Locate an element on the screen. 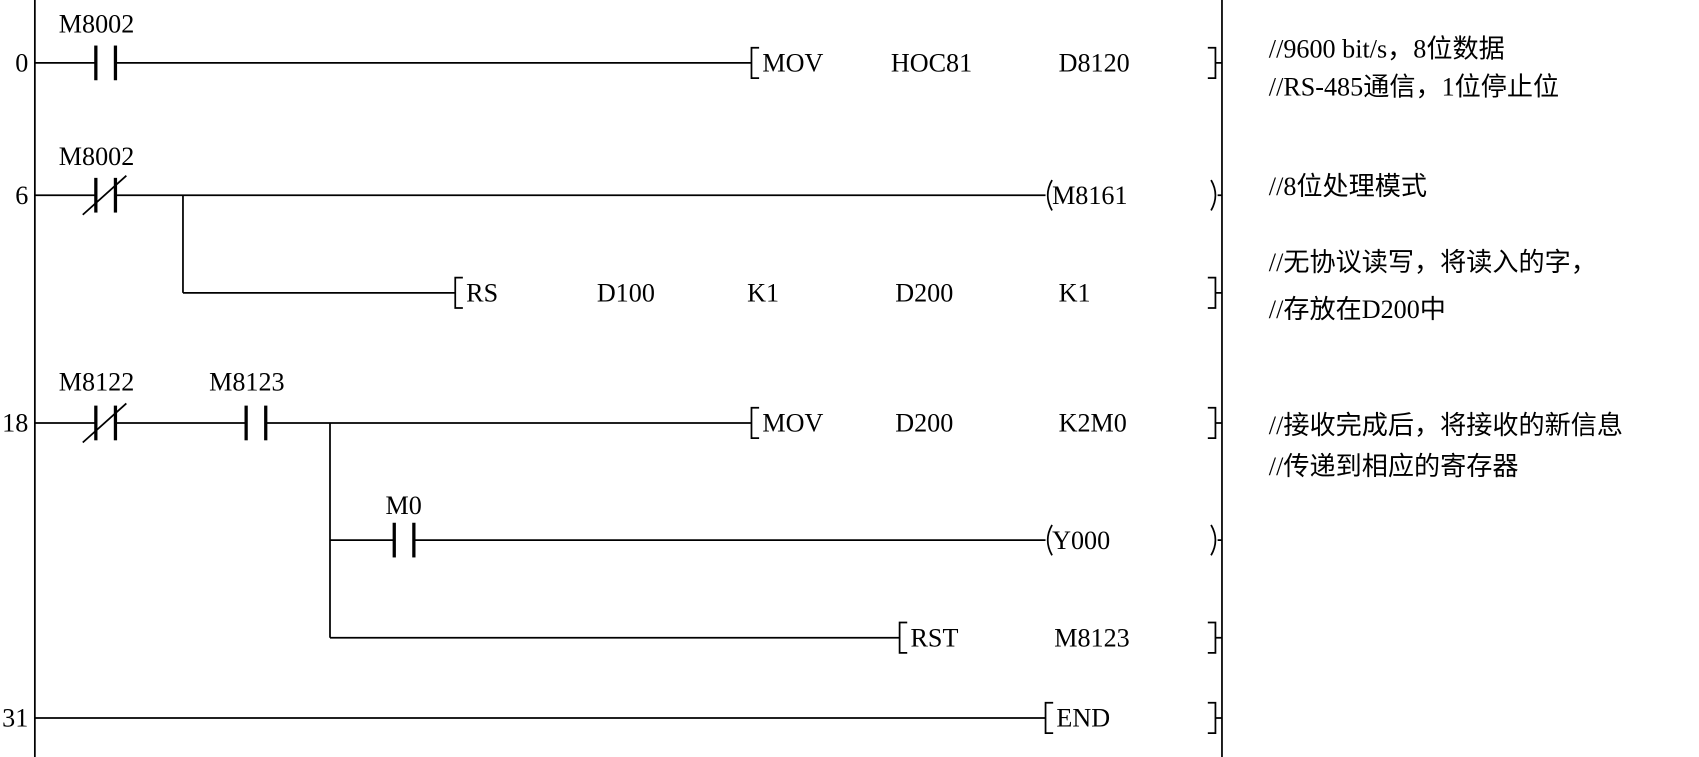 This screenshot has height=757, width=1699. operand: M8123 is located at coordinates (1092, 637).